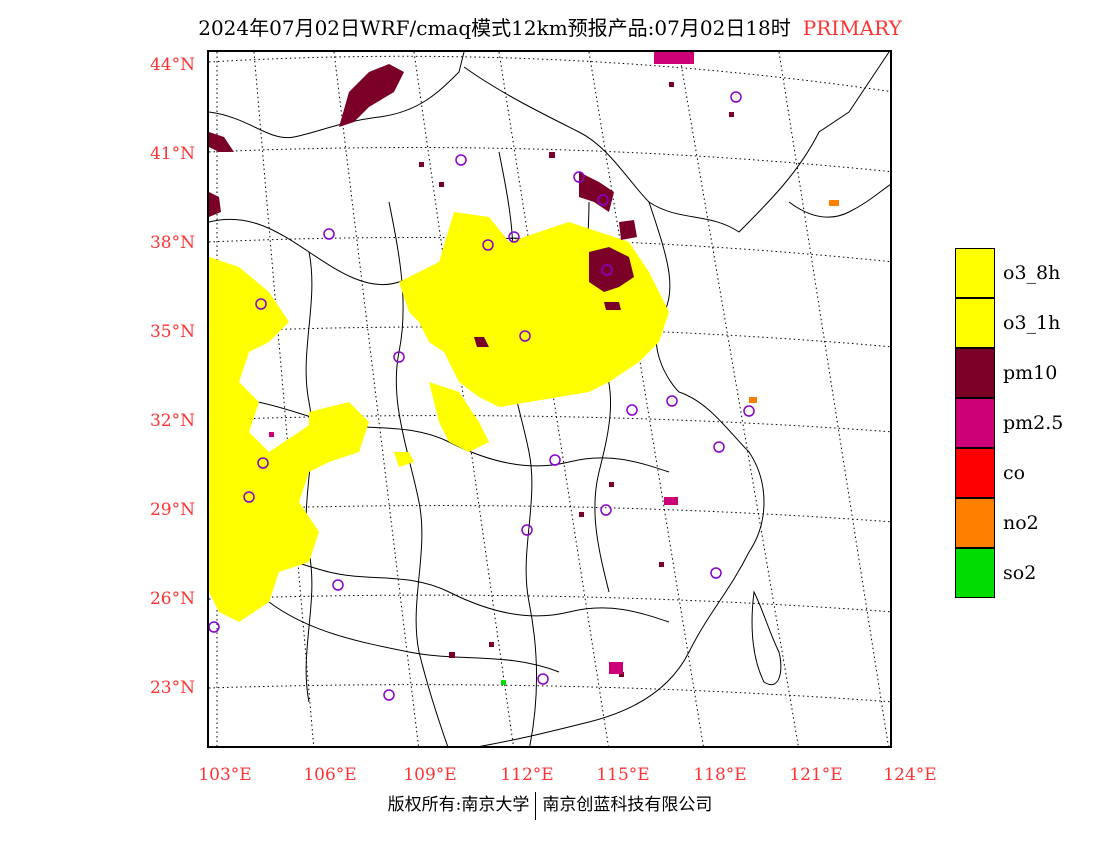  I want to click on lat-label-38: 38°N, so click(172, 243).